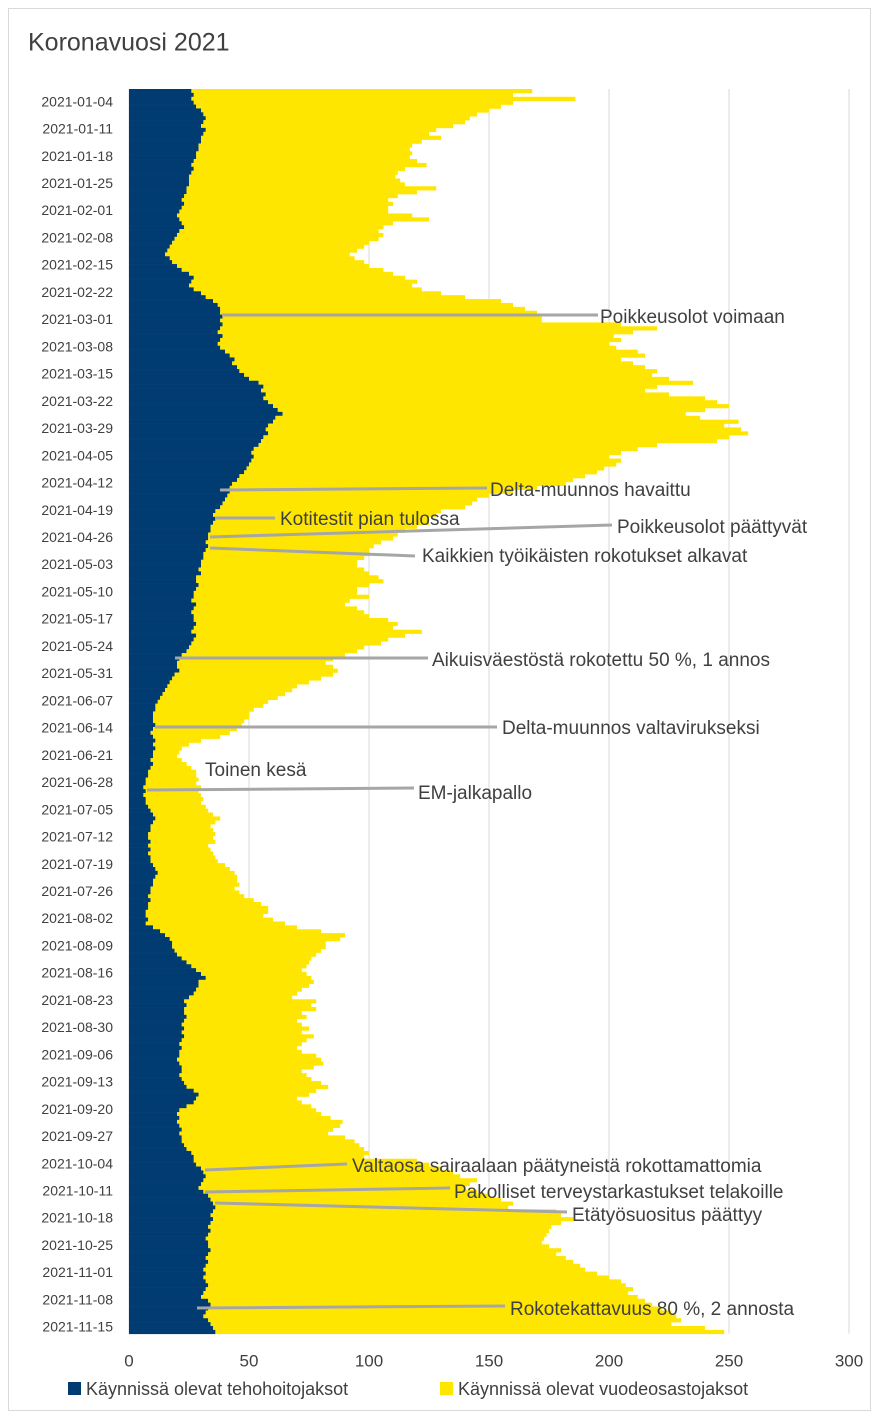 Image resolution: width=872 pixels, height=1418 pixels. What do you see at coordinates (77, 1136) in the screenshot?
I see `y-tick-label: 2021-09-27` at bounding box center [77, 1136].